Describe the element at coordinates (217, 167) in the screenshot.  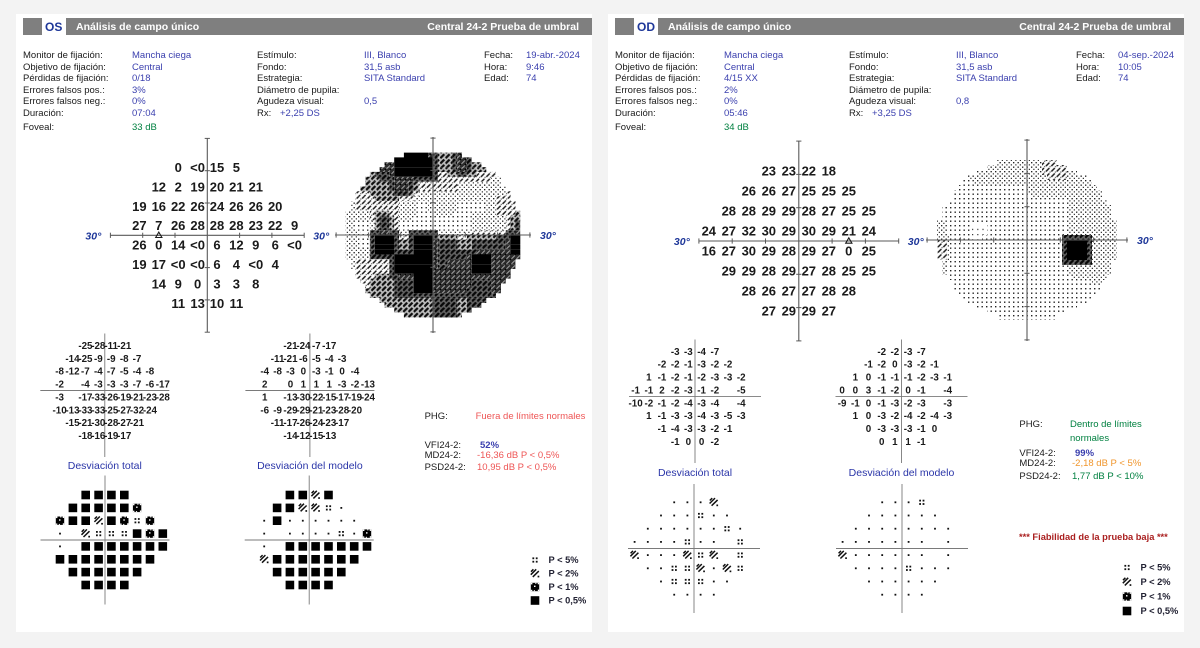
I see `svg-text: 15` at that location.